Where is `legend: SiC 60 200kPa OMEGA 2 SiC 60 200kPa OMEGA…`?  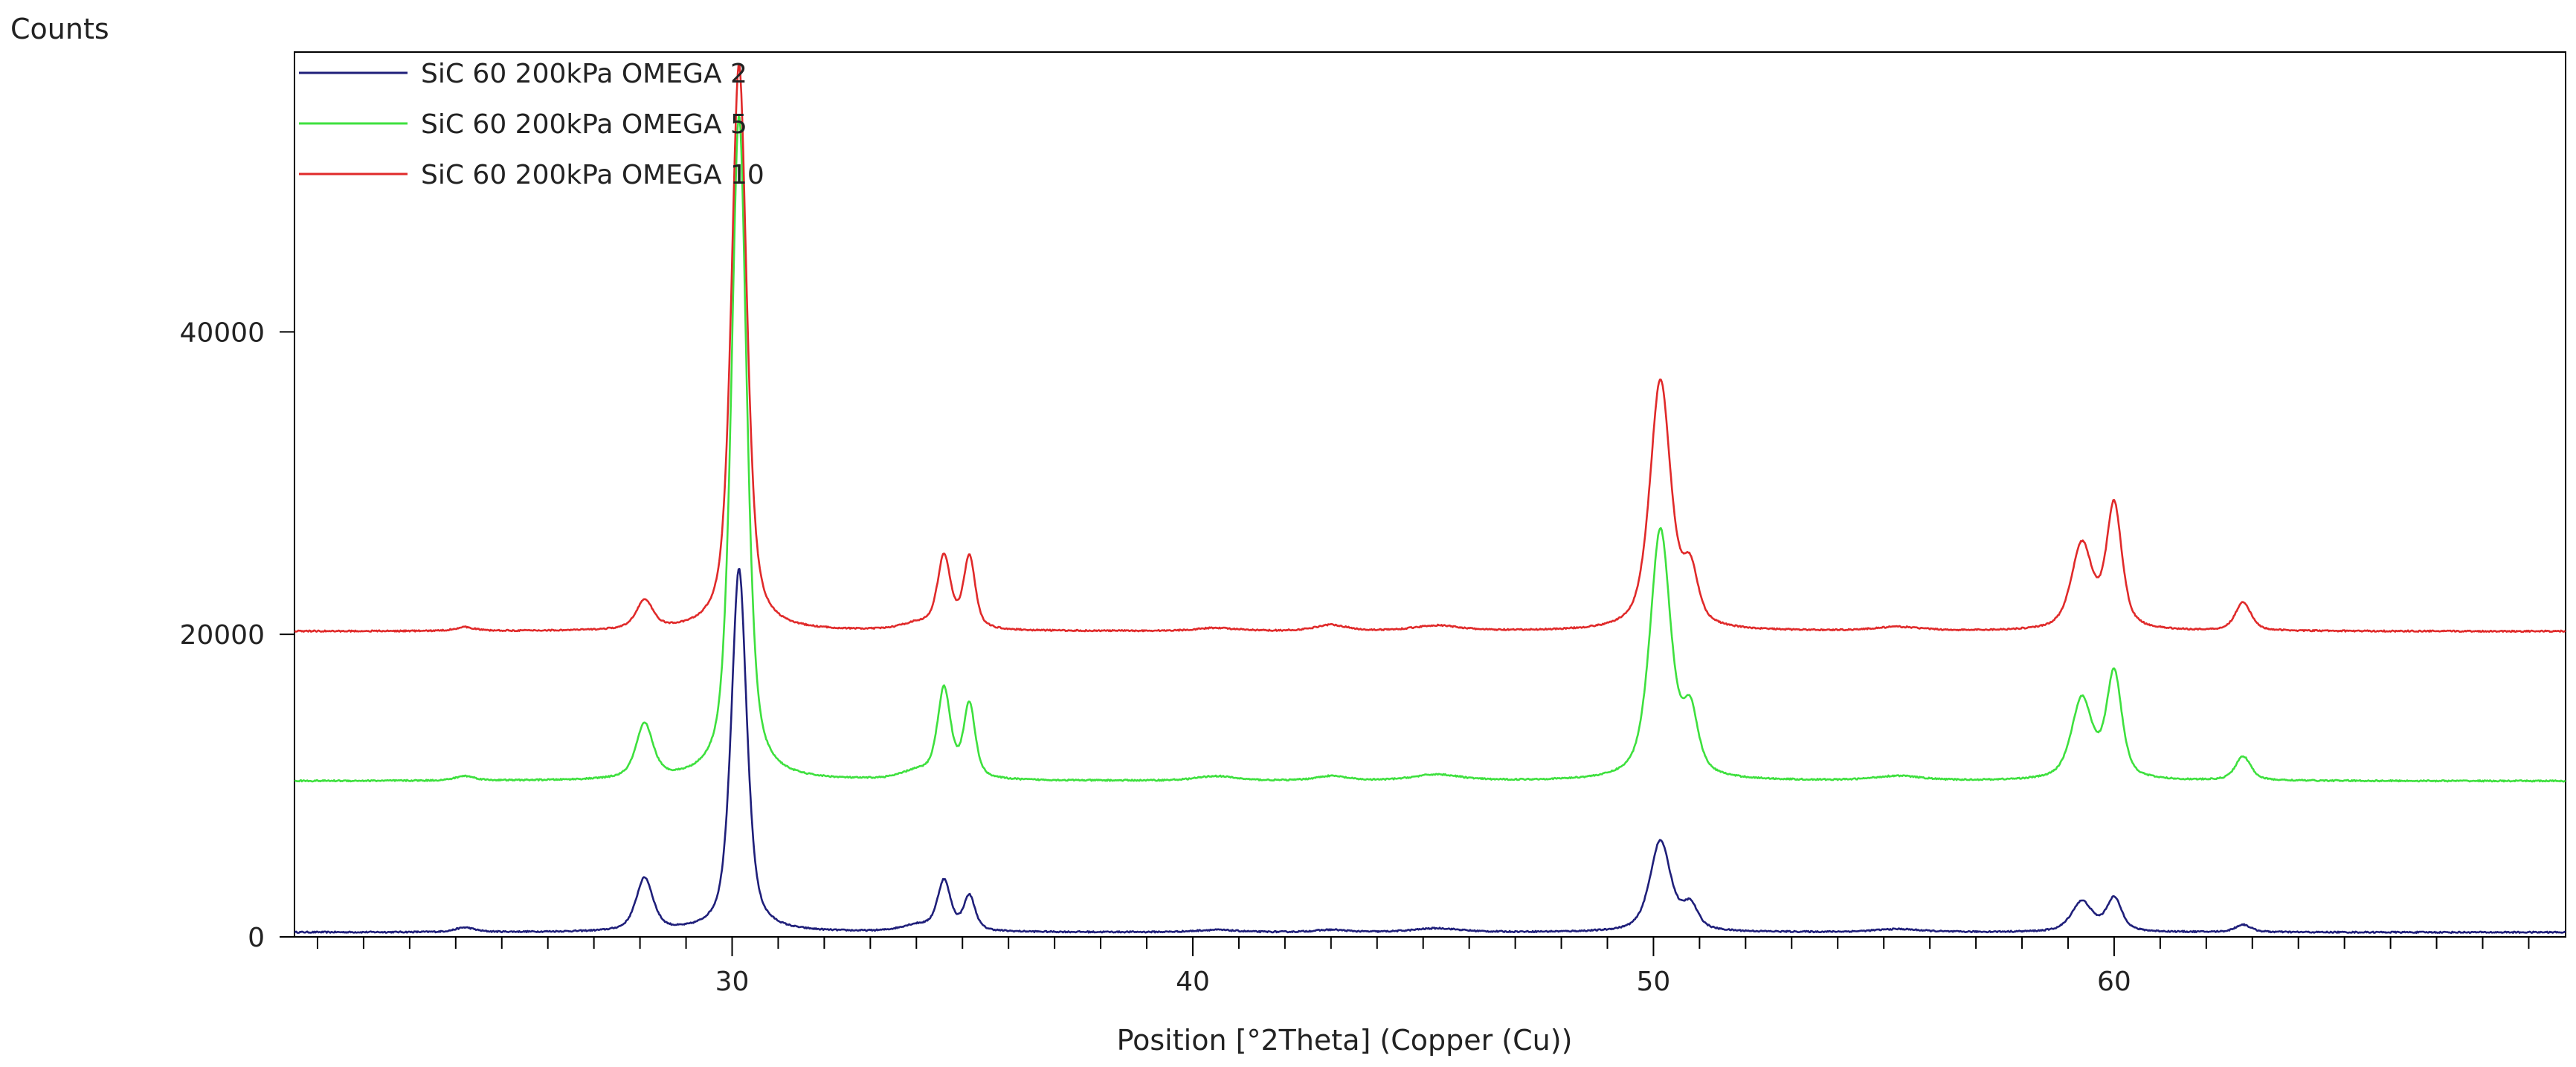
legend: SiC 60 200kPa OMEGA 2 SiC 60 200kPa OMEGA… is located at coordinates (531, 124).